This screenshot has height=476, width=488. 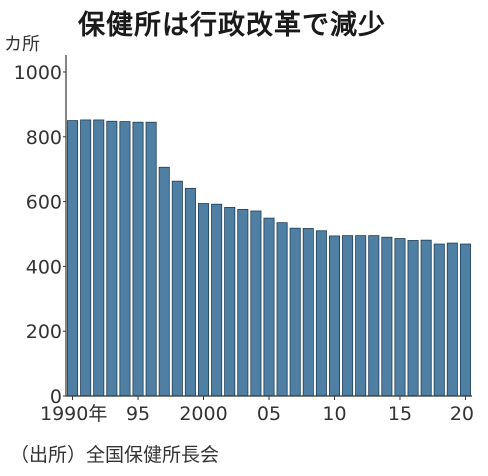 I want to click on bar-2006, so click(x=282, y=309).